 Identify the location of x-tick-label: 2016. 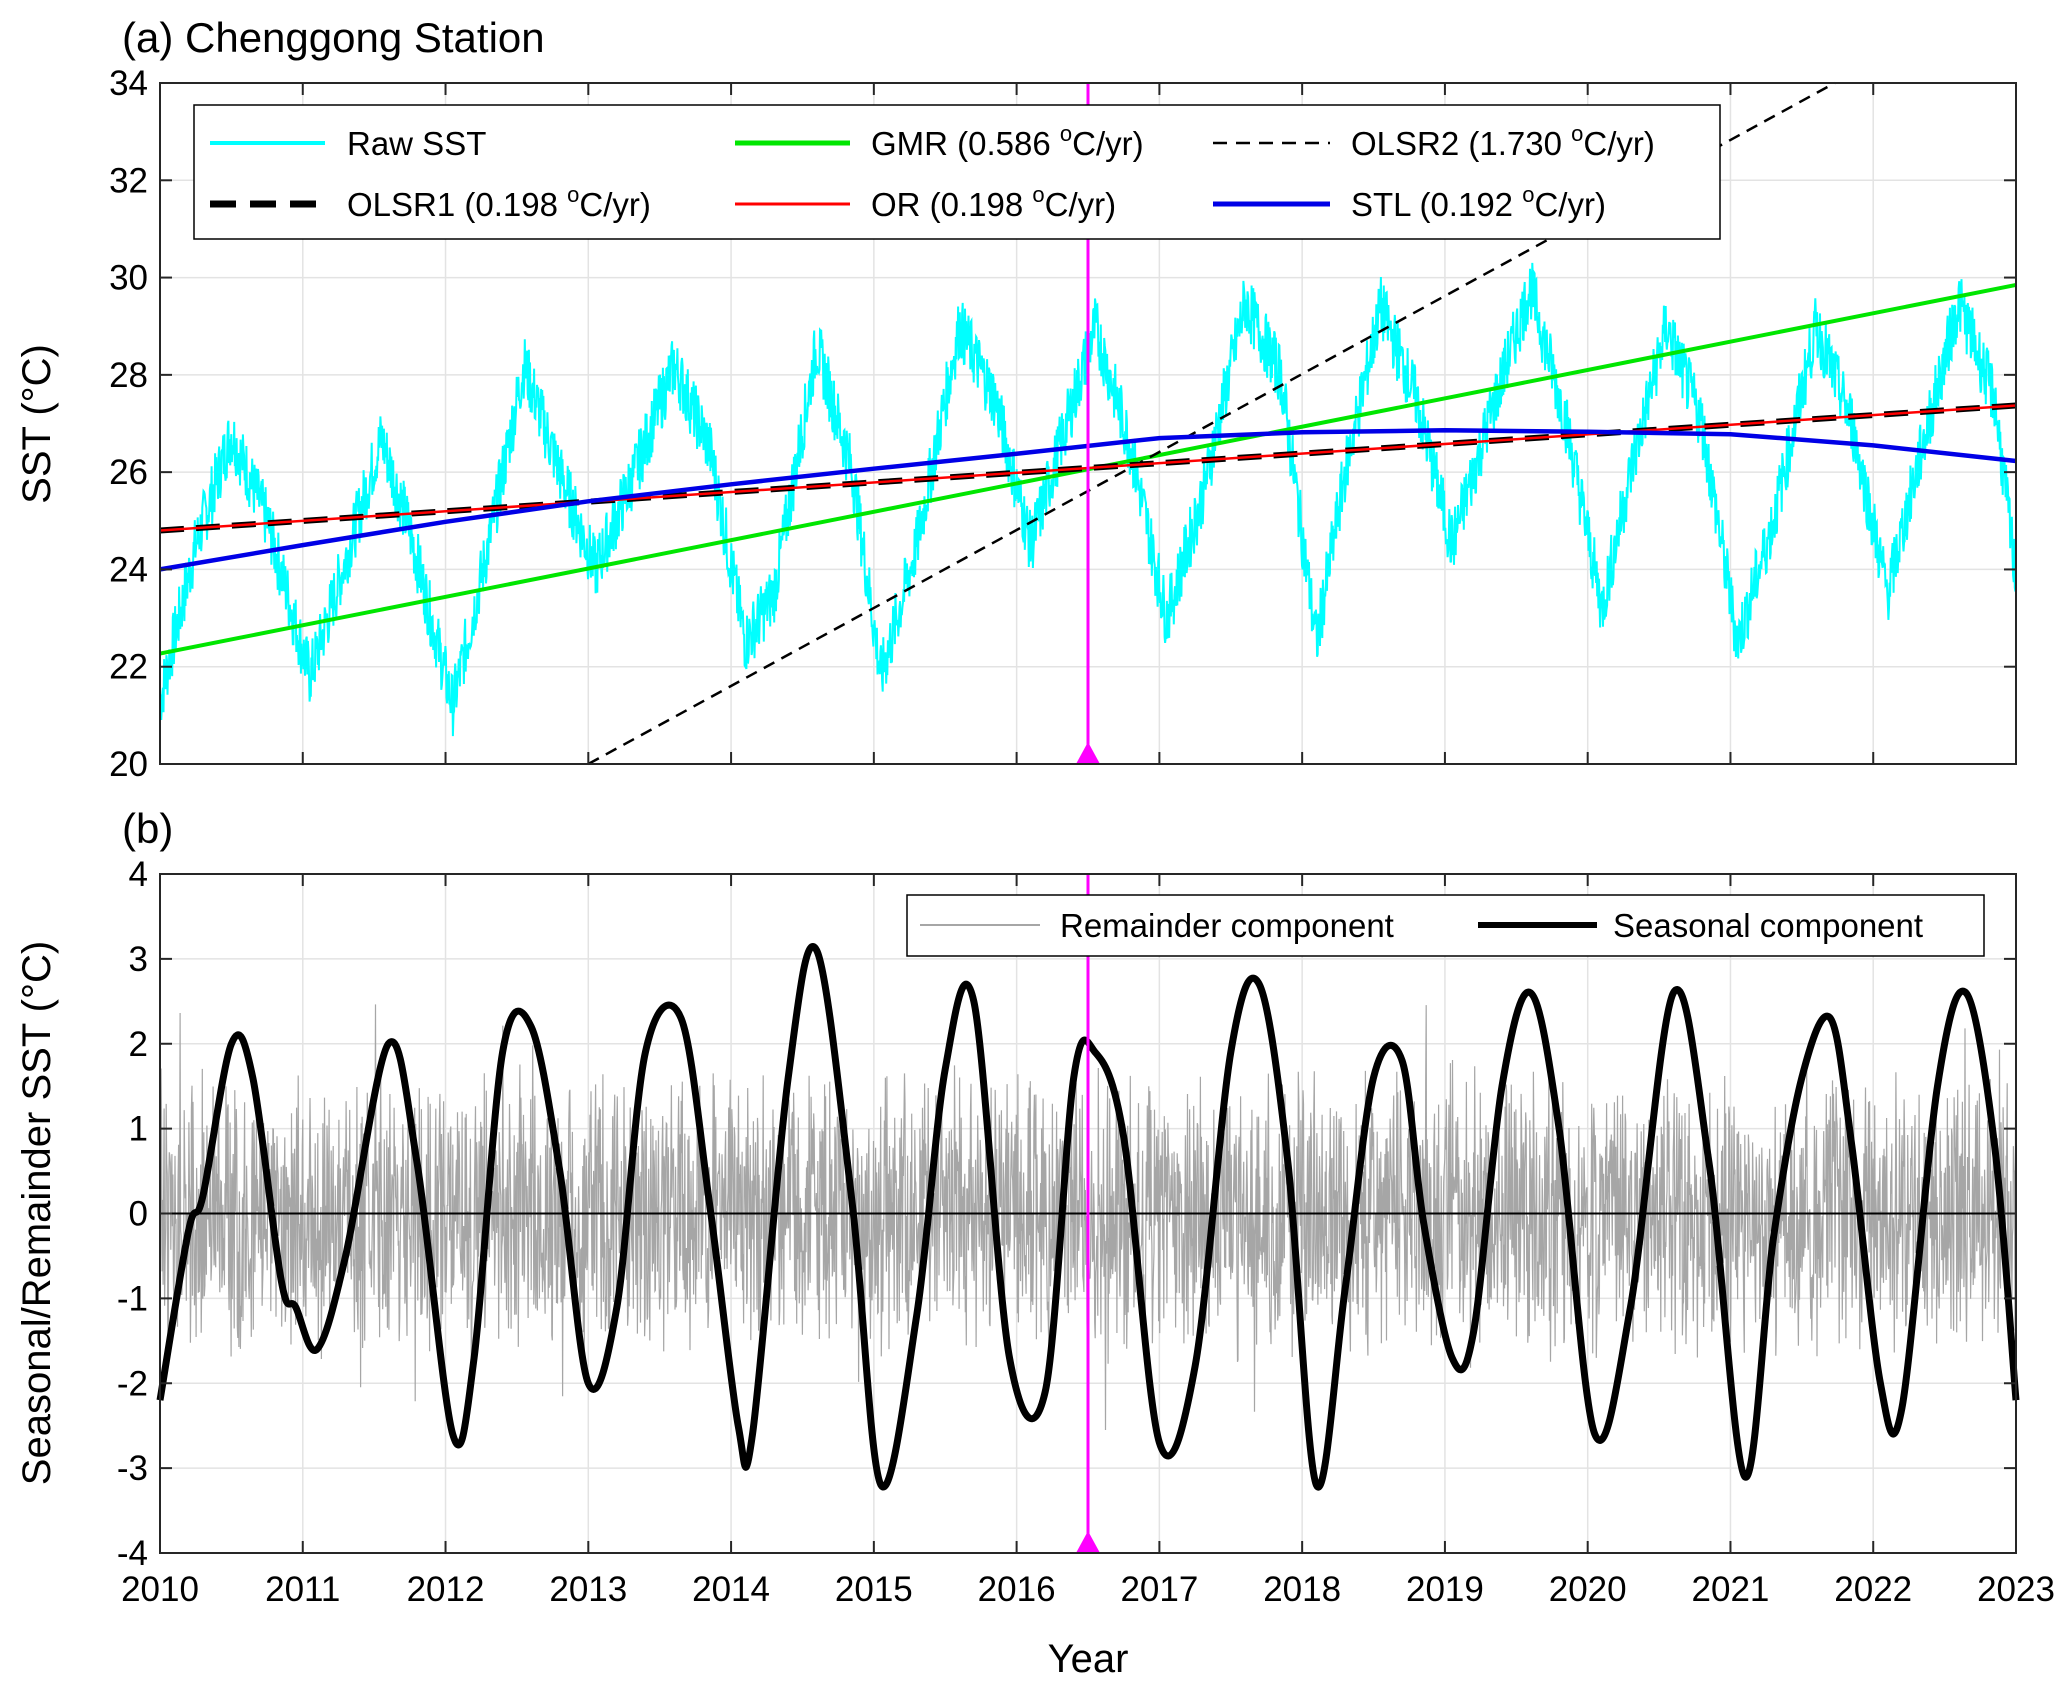
(1017, 1589).